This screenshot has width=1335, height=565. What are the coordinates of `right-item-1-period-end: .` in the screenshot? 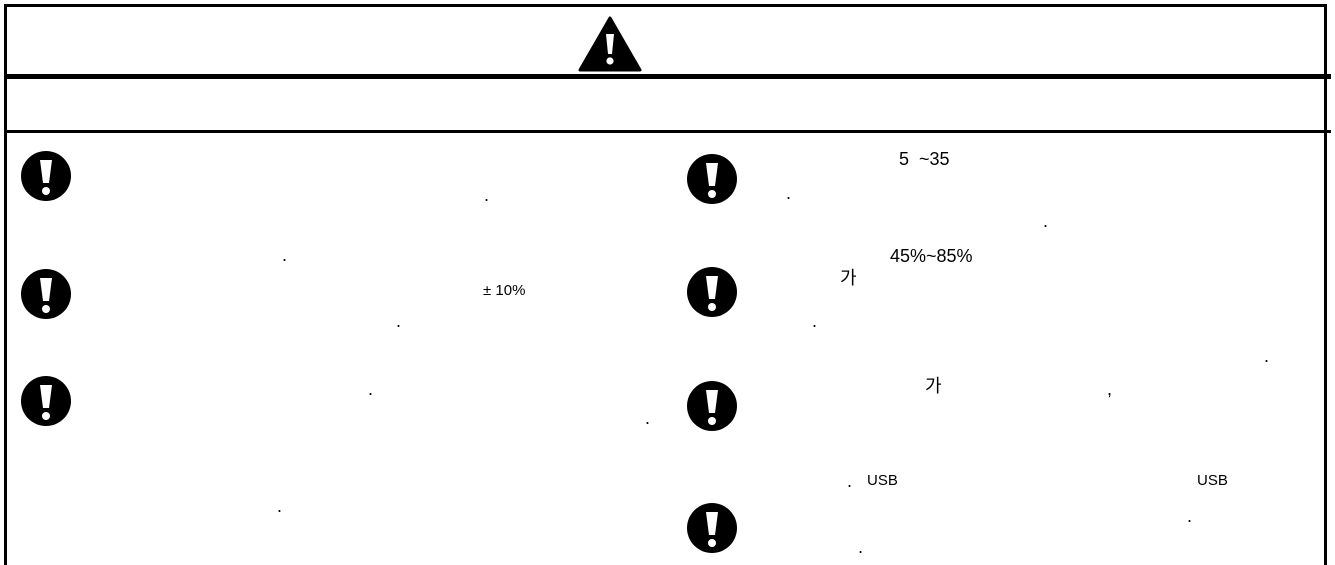 It's located at (1046, 221).